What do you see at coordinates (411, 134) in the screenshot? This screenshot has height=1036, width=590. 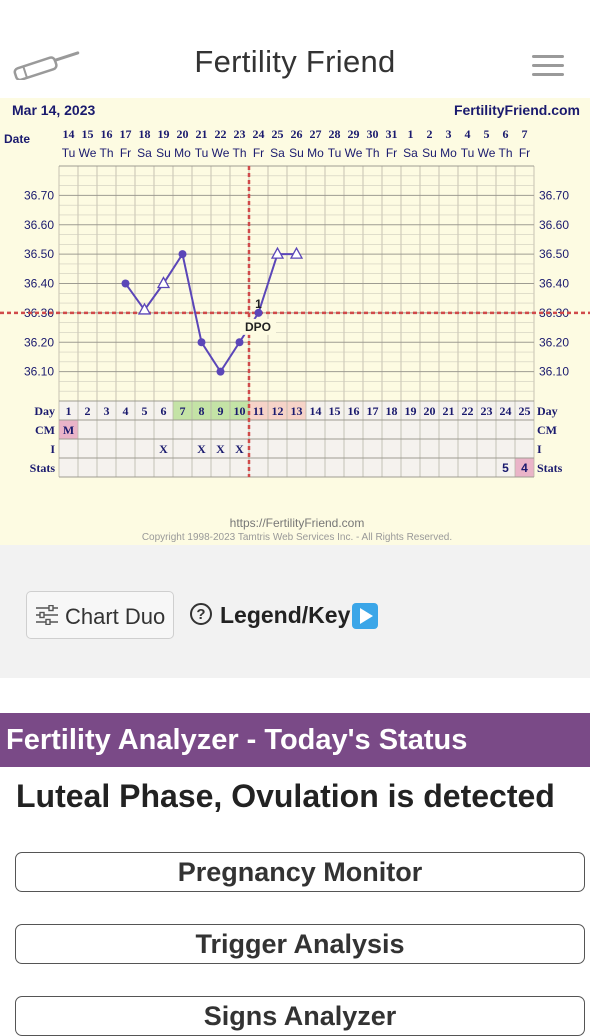 I see `date-label: 1` at bounding box center [411, 134].